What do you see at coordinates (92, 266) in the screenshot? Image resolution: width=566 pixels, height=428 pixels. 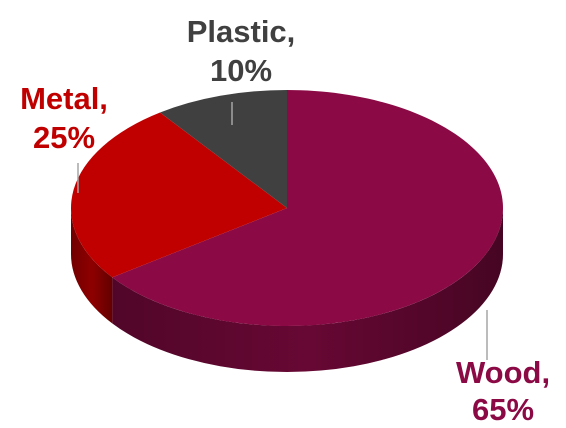 I see `pie-side-shading-metal` at bounding box center [92, 266].